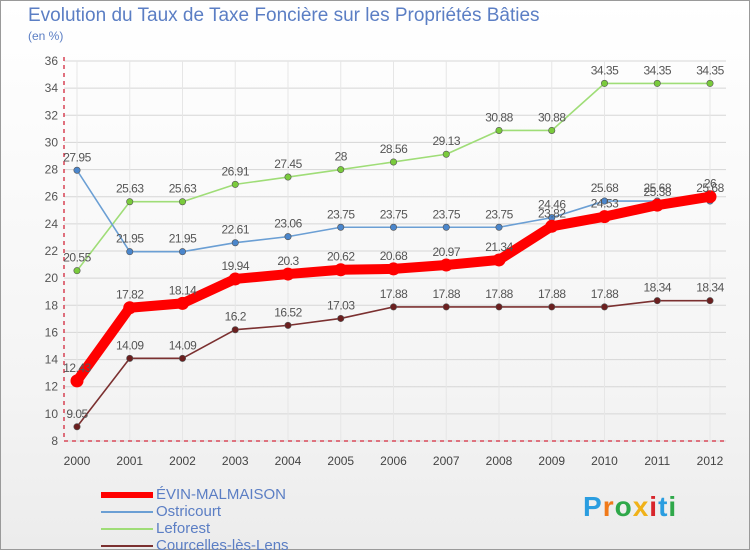 This screenshot has width=750, height=555. What do you see at coordinates (221, 494) in the screenshot?
I see `legend-label-evin-malmaison: ÉVIN-MALMAISON` at bounding box center [221, 494].